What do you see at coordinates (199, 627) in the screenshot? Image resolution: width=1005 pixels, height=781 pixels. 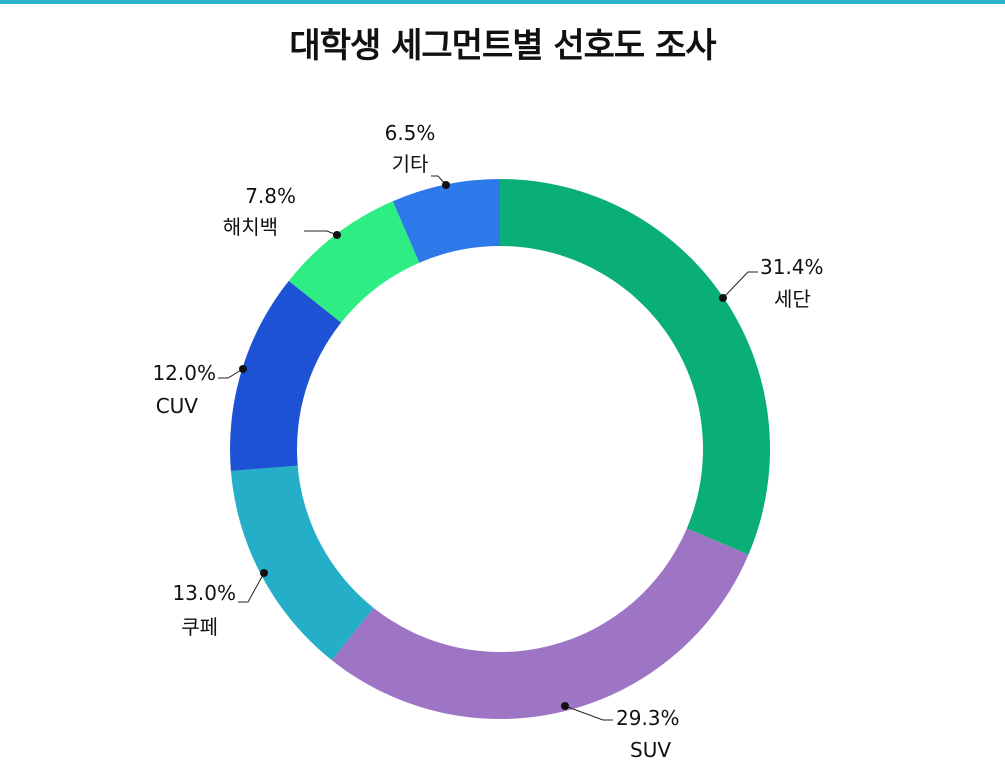 I see `category-label-2: 쿠페` at bounding box center [199, 627].